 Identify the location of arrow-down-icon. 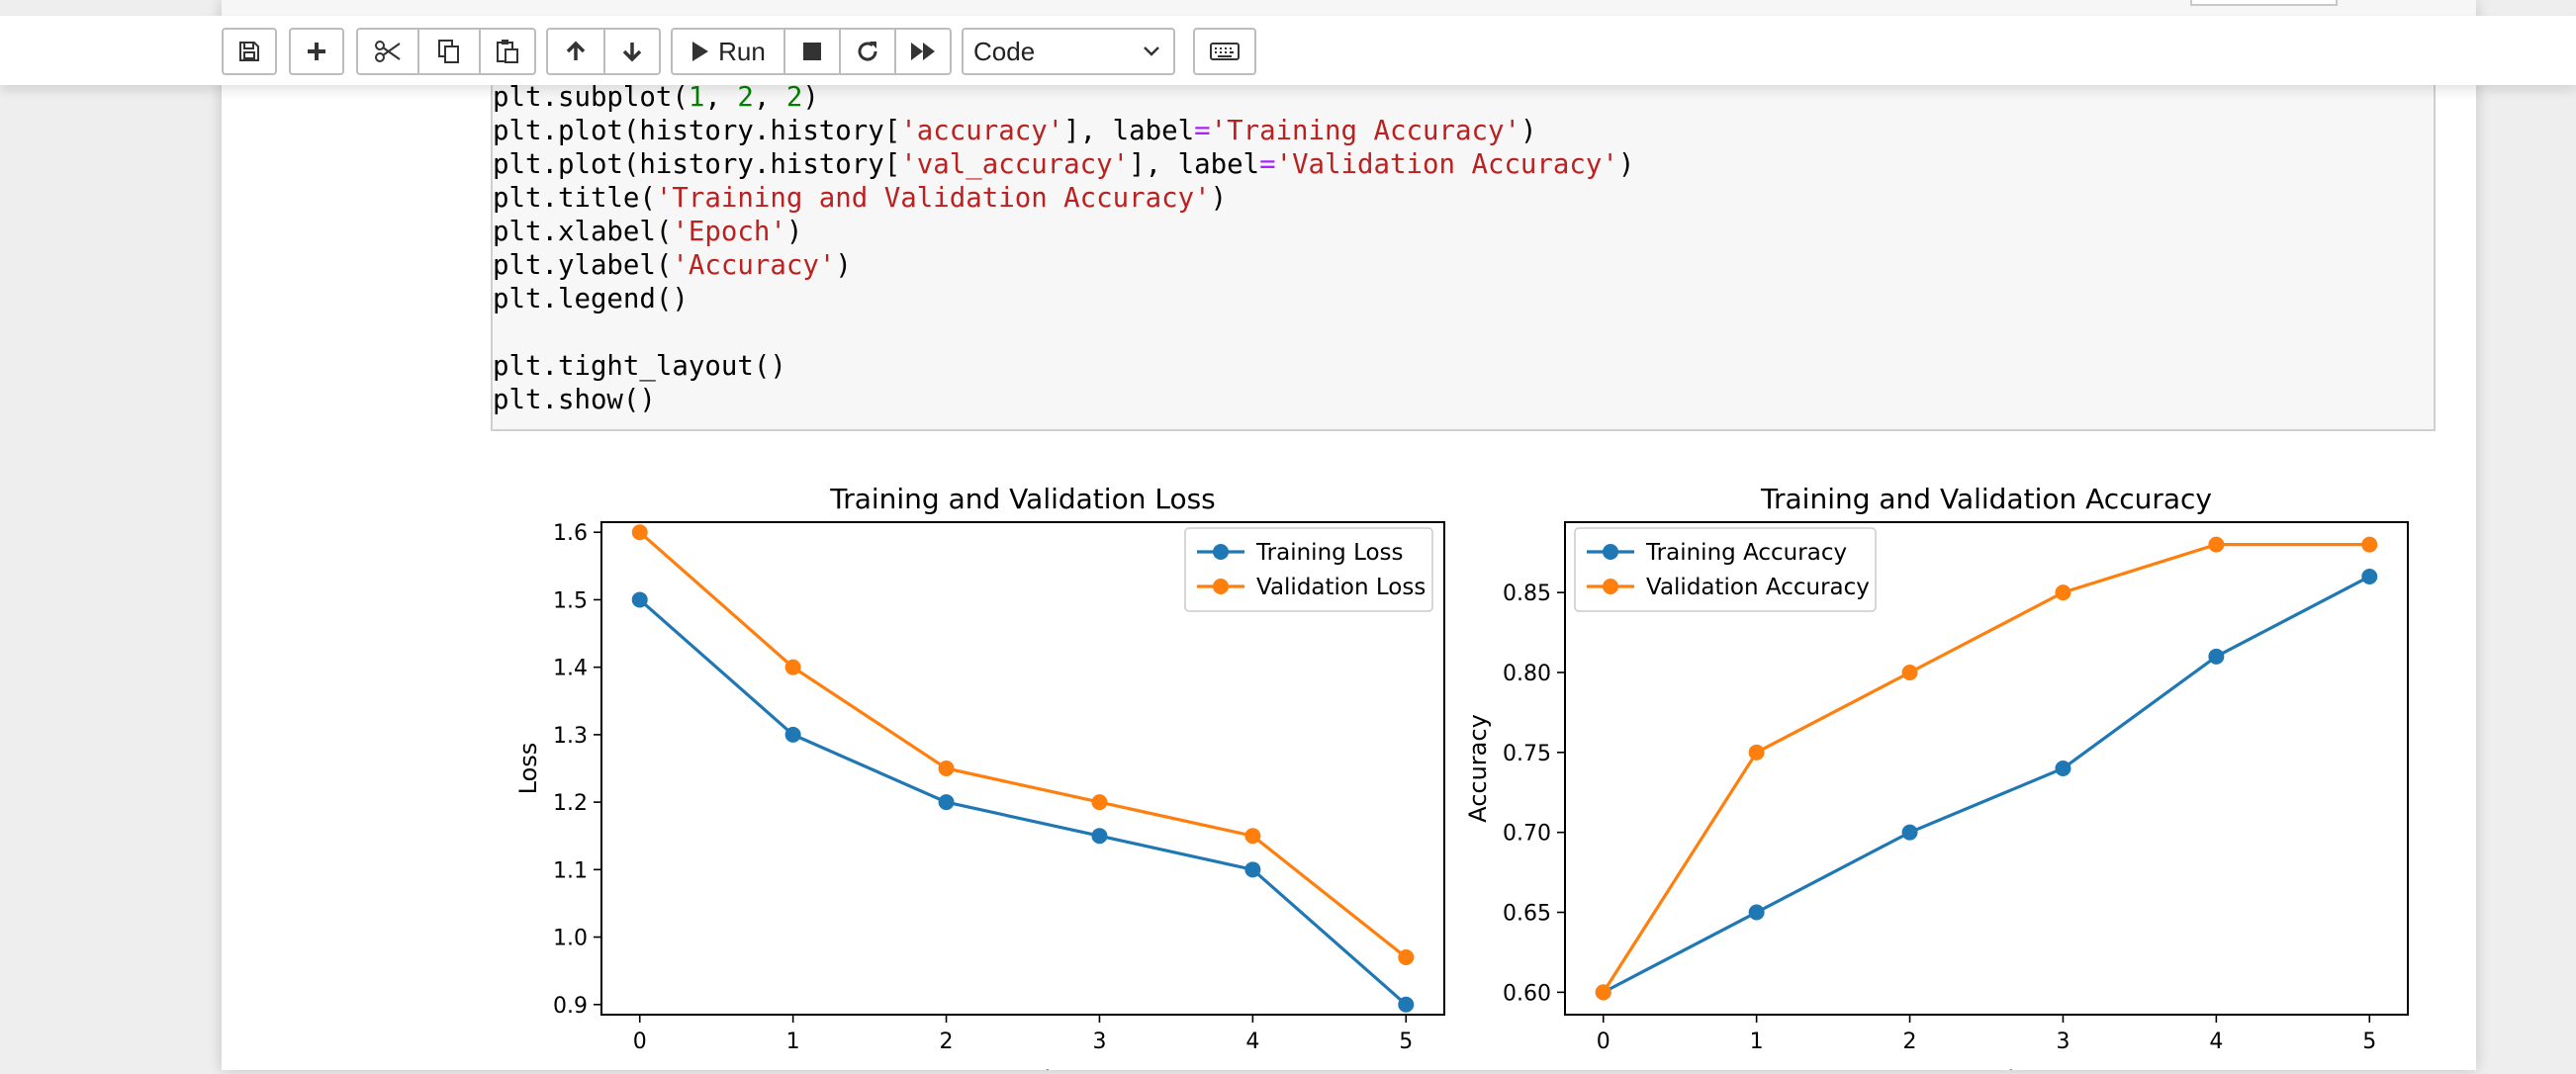
(632, 53).